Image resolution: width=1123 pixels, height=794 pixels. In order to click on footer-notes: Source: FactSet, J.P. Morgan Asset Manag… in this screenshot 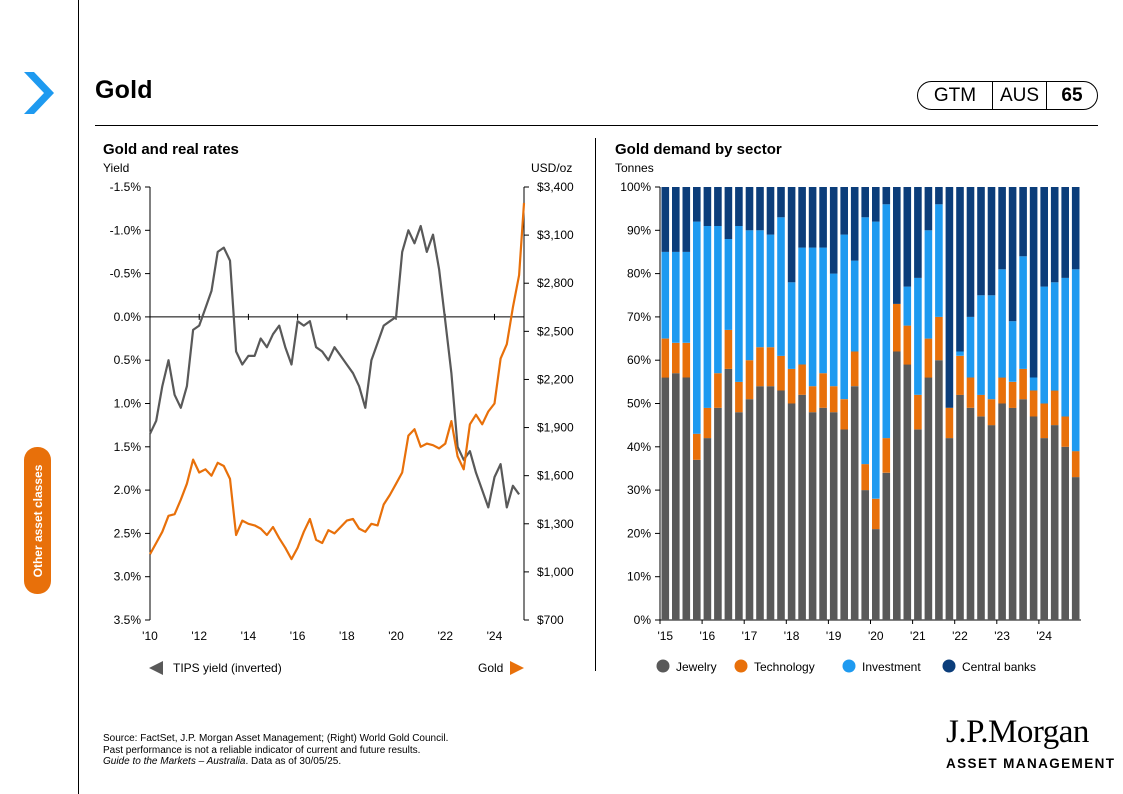, I will do `click(275, 750)`.